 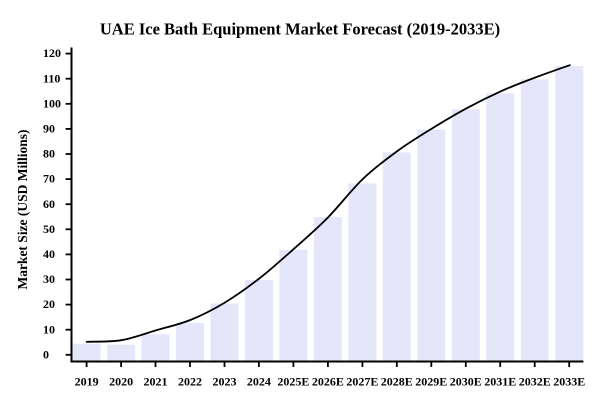 I want to click on svg-text: 2020, so click(x=121, y=382).